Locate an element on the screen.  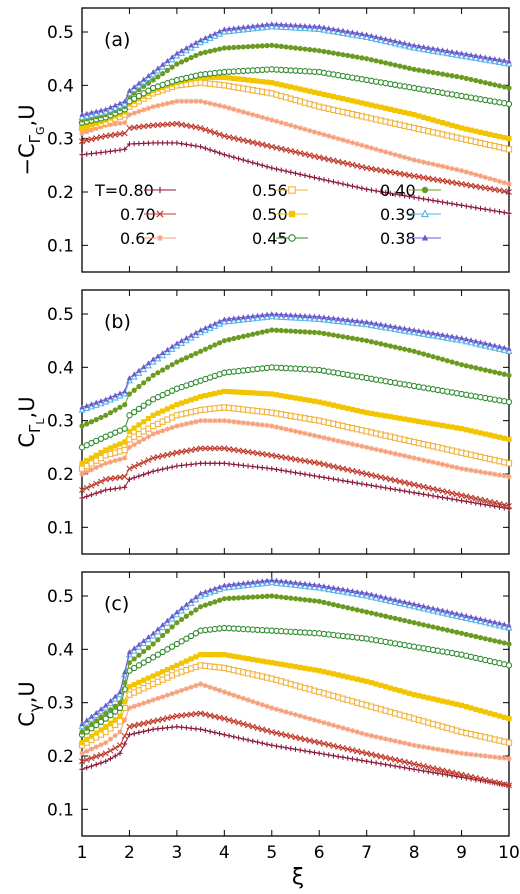
series-line is located at coordinates (295, 655).